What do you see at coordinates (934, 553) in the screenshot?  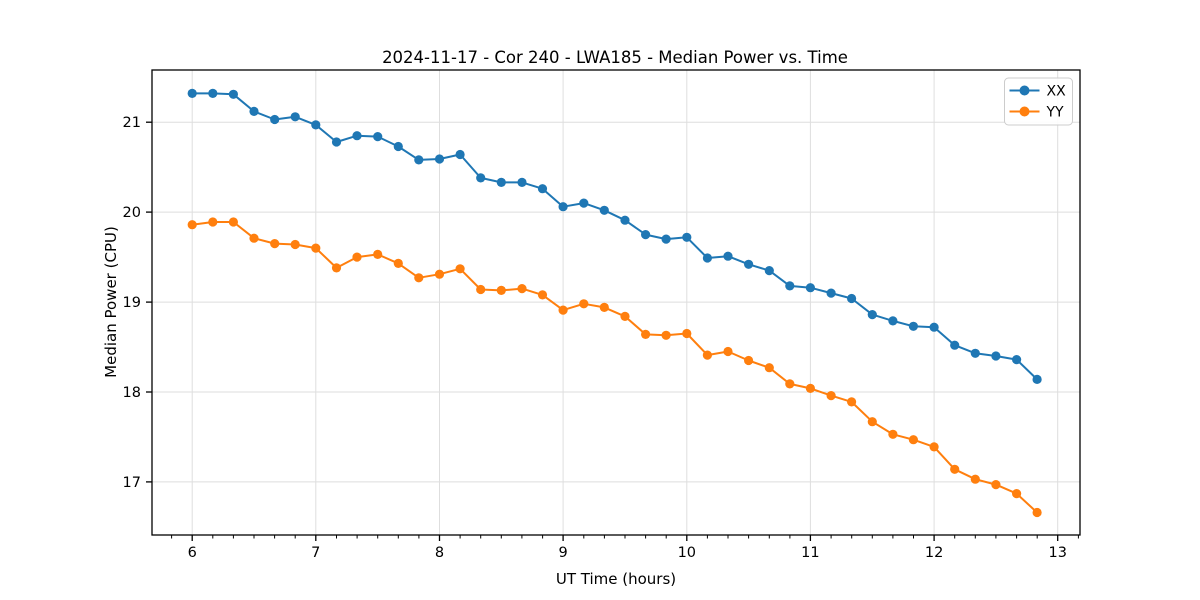 I see `x-tick-label: 12` at bounding box center [934, 553].